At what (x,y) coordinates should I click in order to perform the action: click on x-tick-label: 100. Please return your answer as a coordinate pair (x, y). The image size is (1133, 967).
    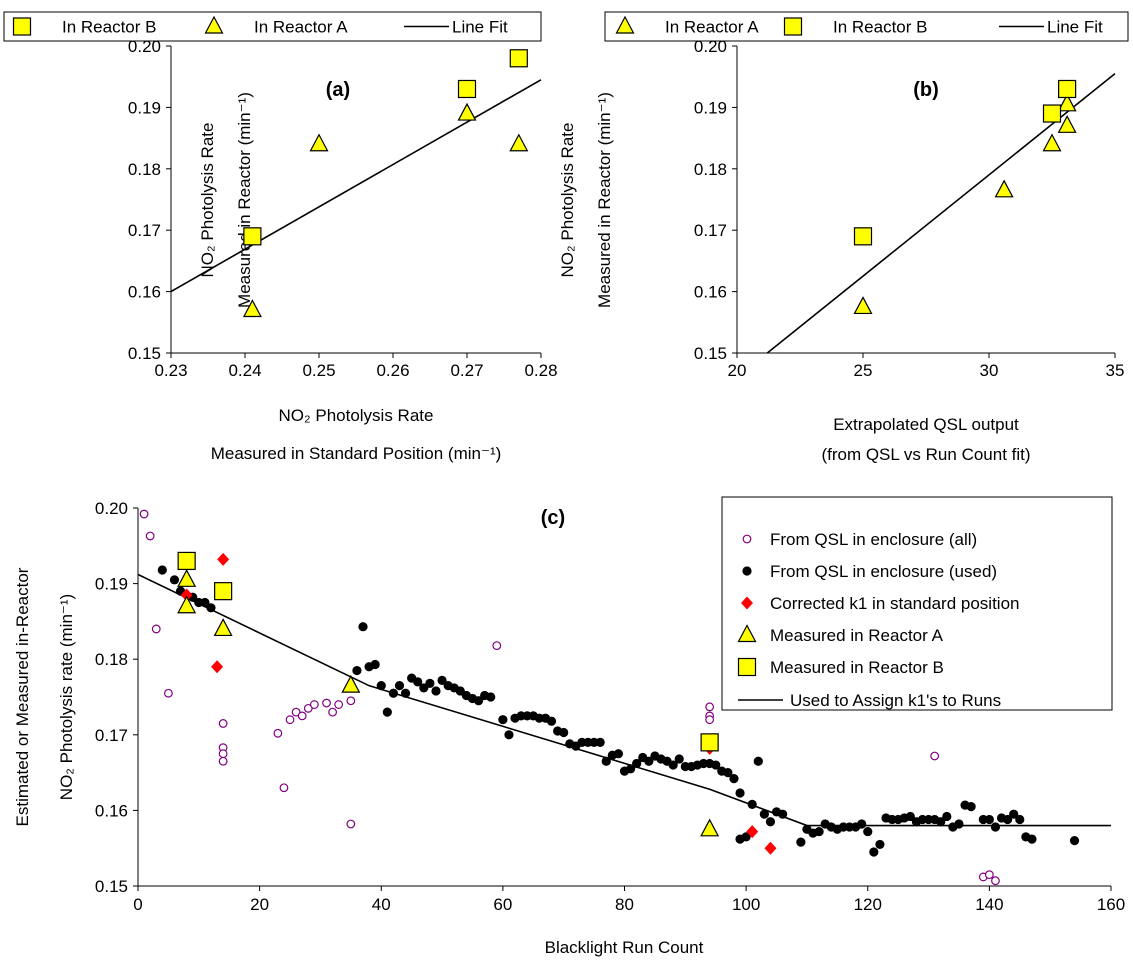
    Looking at the image, I should click on (746, 904).